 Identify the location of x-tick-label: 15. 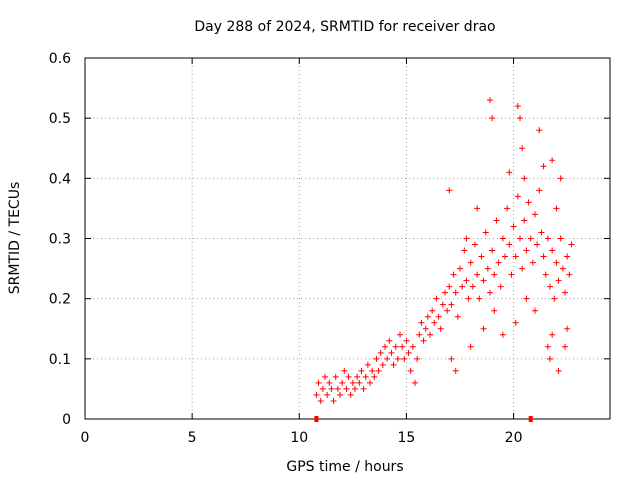
(407, 438).